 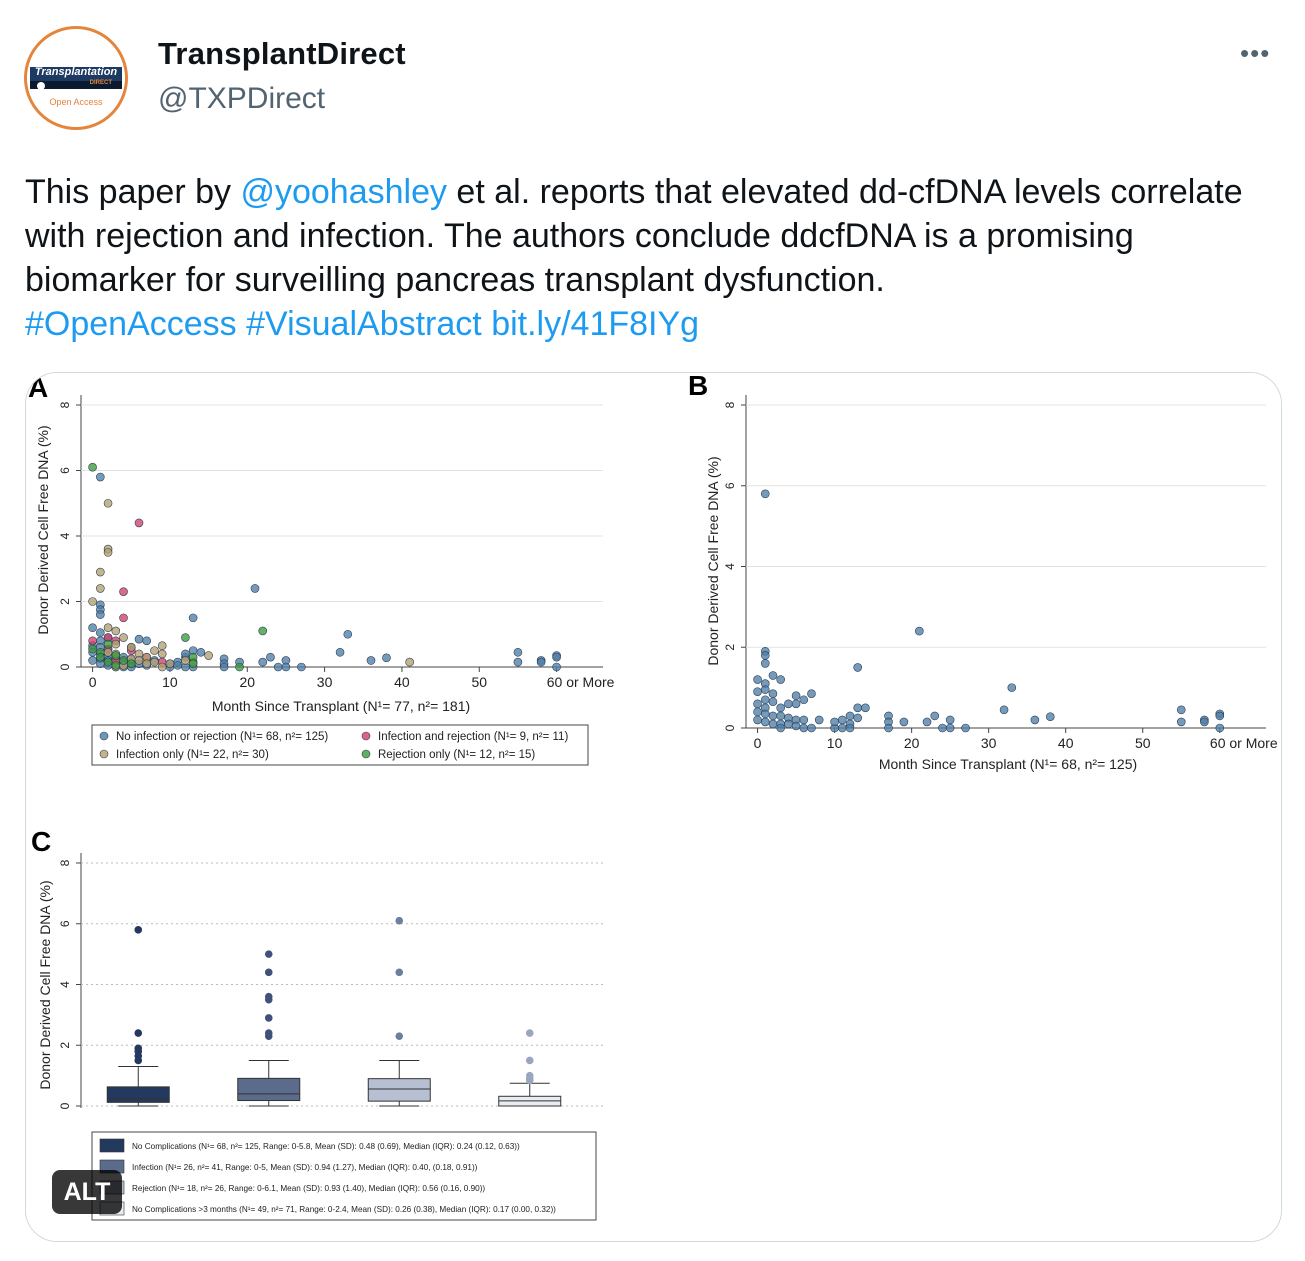 What do you see at coordinates (595, 324) in the screenshot?
I see `article-link: bit.ly/41F8IYg` at bounding box center [595, 324].